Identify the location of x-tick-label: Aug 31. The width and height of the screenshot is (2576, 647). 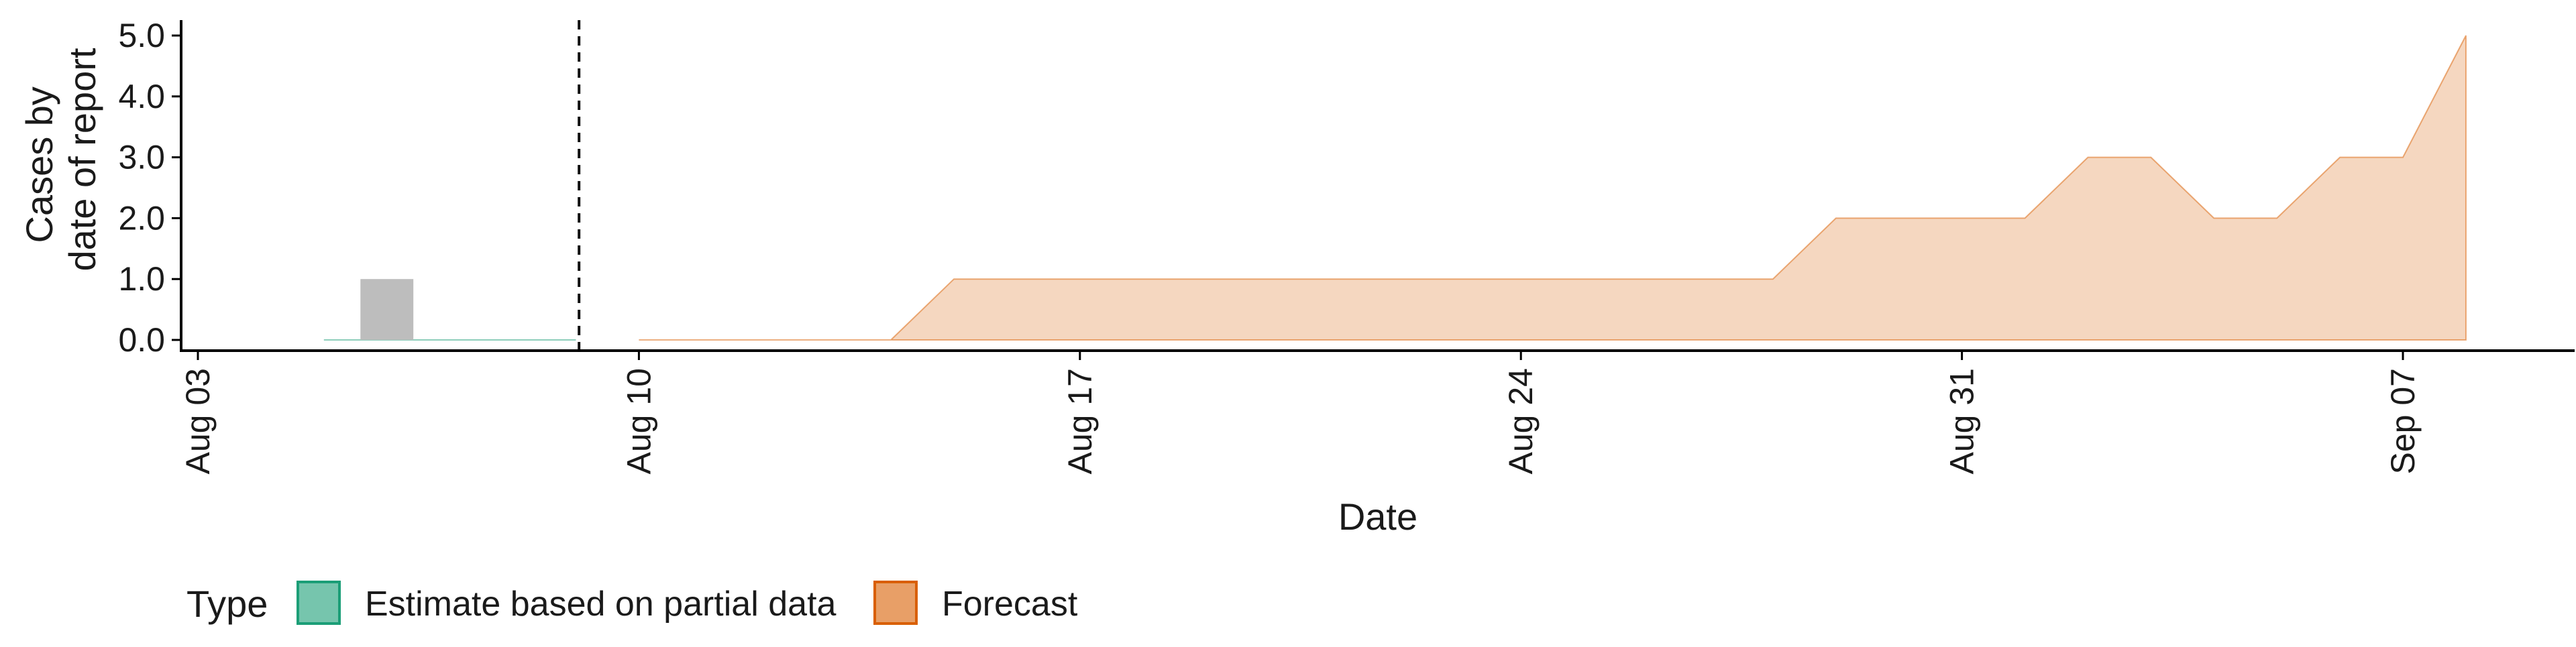
(1962, 421).